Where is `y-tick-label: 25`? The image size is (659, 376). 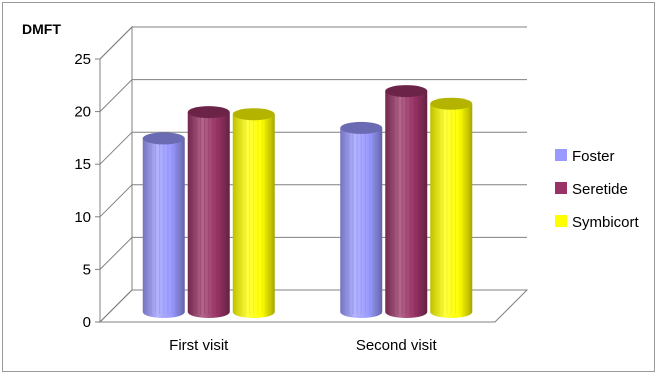 y-tick-label: 25 is located at coordinates (82, 59).